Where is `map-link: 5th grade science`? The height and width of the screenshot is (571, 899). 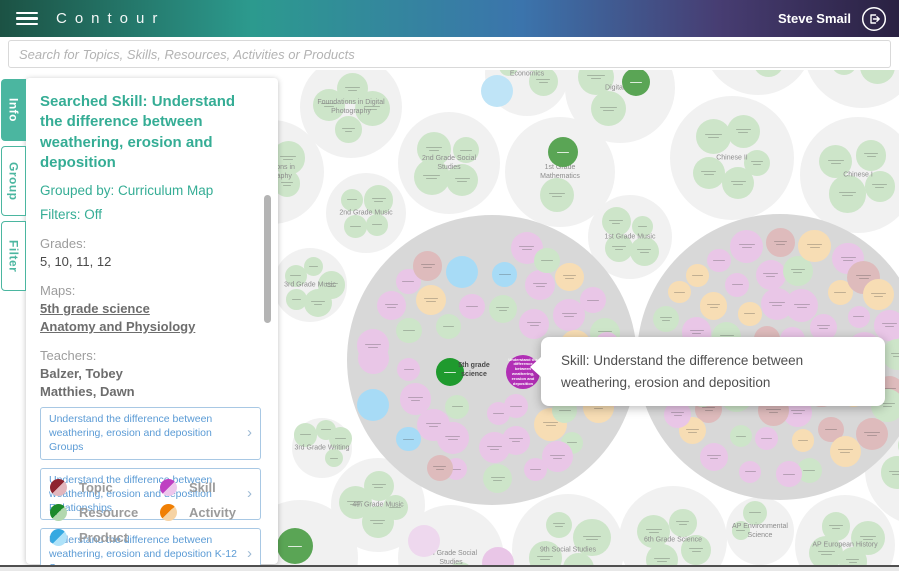
map-link: 5th grade science is located at coordinates (95, 308).